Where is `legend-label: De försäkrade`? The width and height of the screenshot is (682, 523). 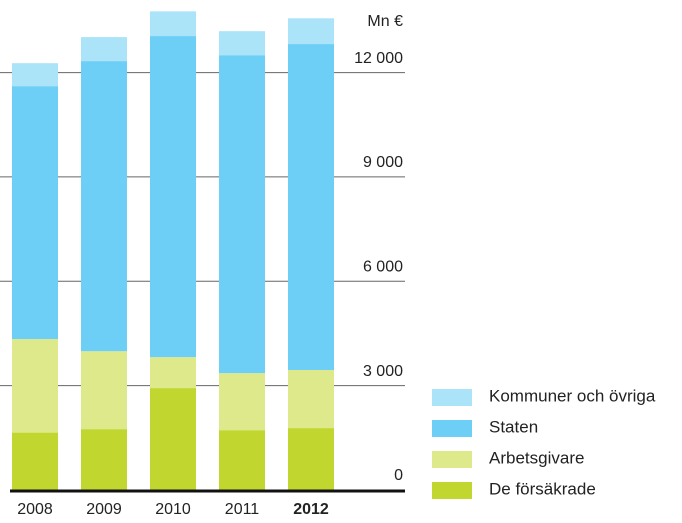
legend-label: De försäkrade is located at coordinates (542, 488).